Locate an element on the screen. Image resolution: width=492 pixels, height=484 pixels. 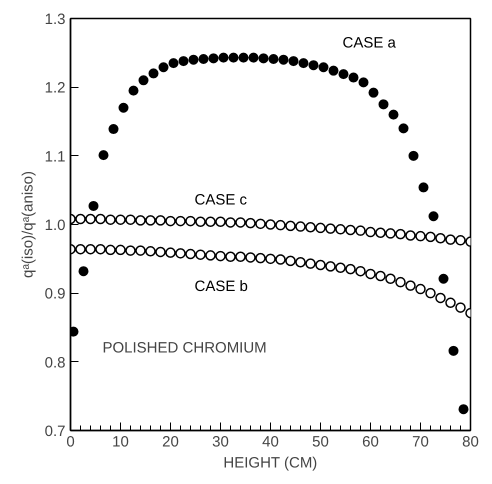
y-tick-label: 1.0 is located at coordinates (55, 225).